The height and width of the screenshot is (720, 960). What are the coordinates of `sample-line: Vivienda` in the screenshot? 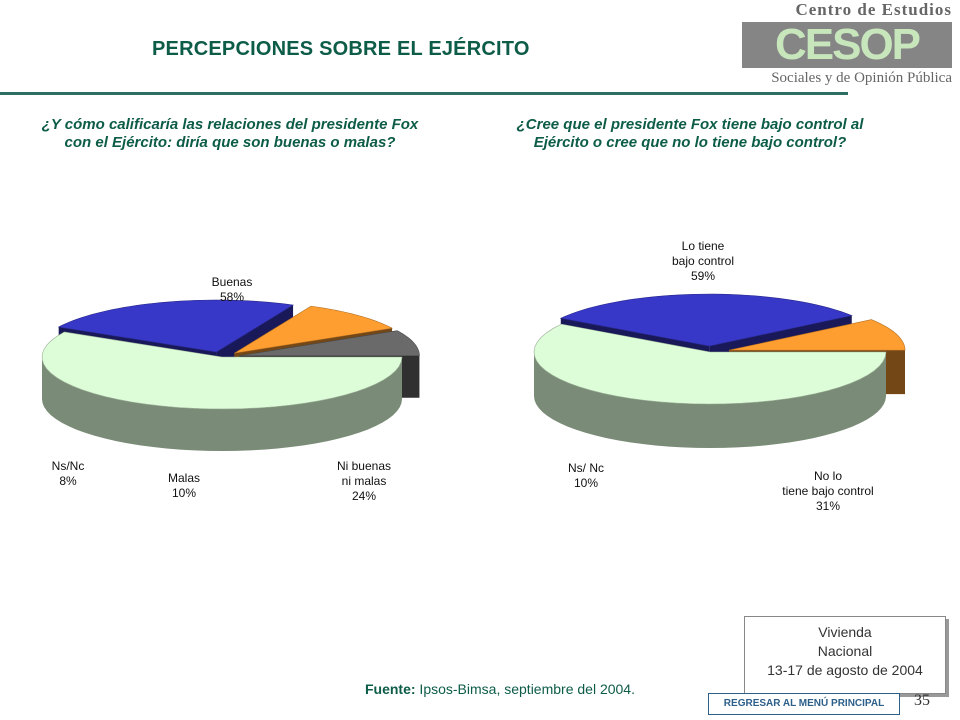 It's located at (845, 632).